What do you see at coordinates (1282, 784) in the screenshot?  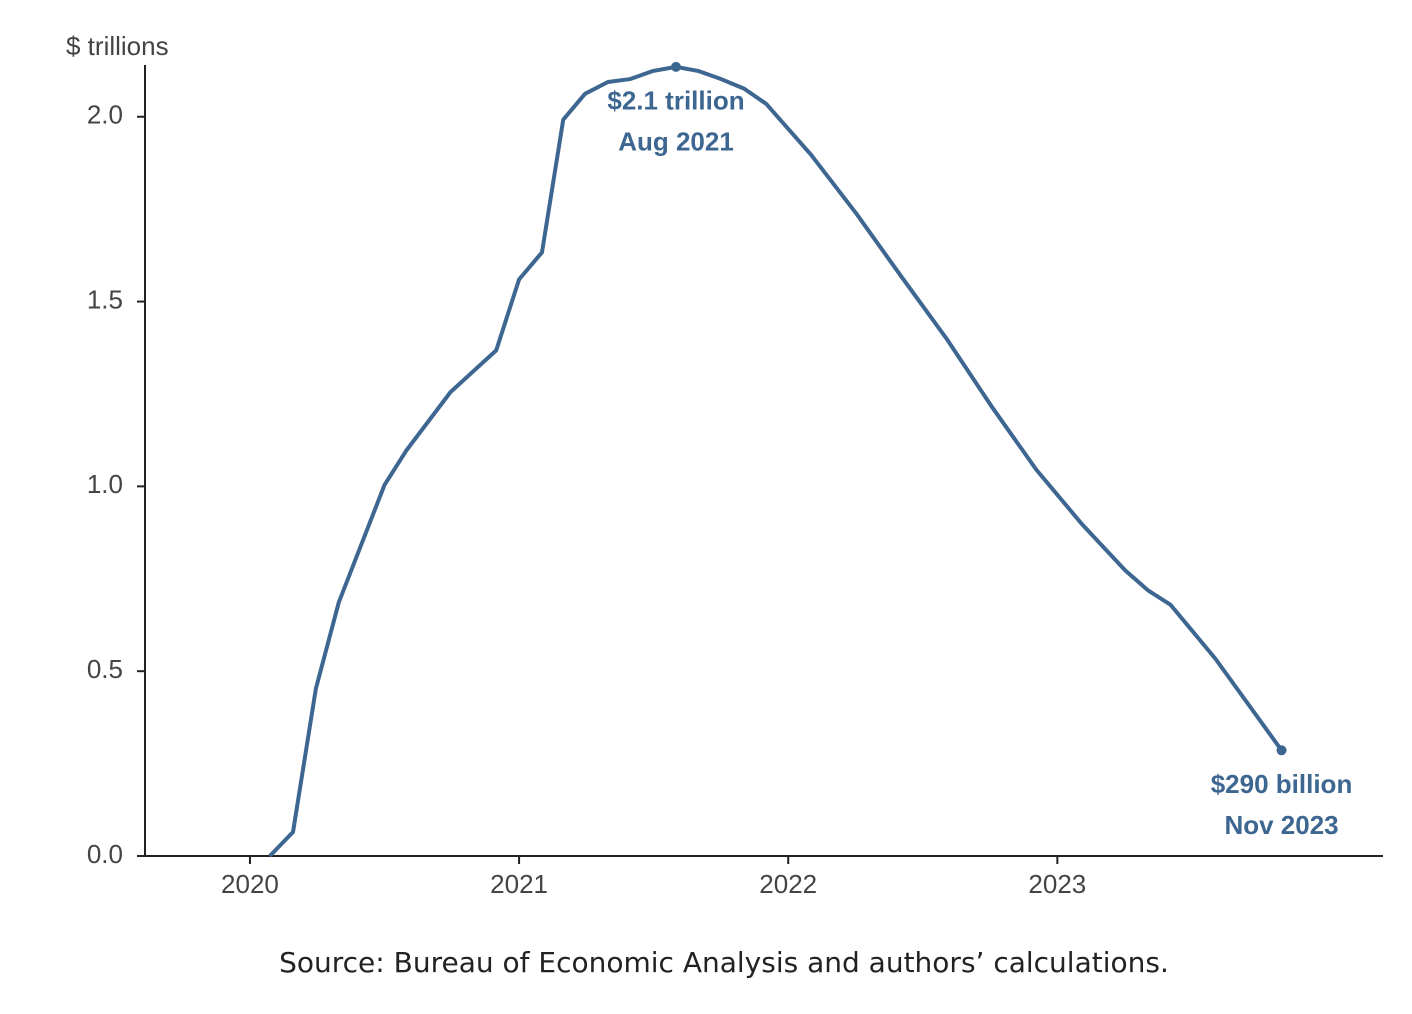 I see `annotation: $290 billion` at bounding box center [1282, 784].